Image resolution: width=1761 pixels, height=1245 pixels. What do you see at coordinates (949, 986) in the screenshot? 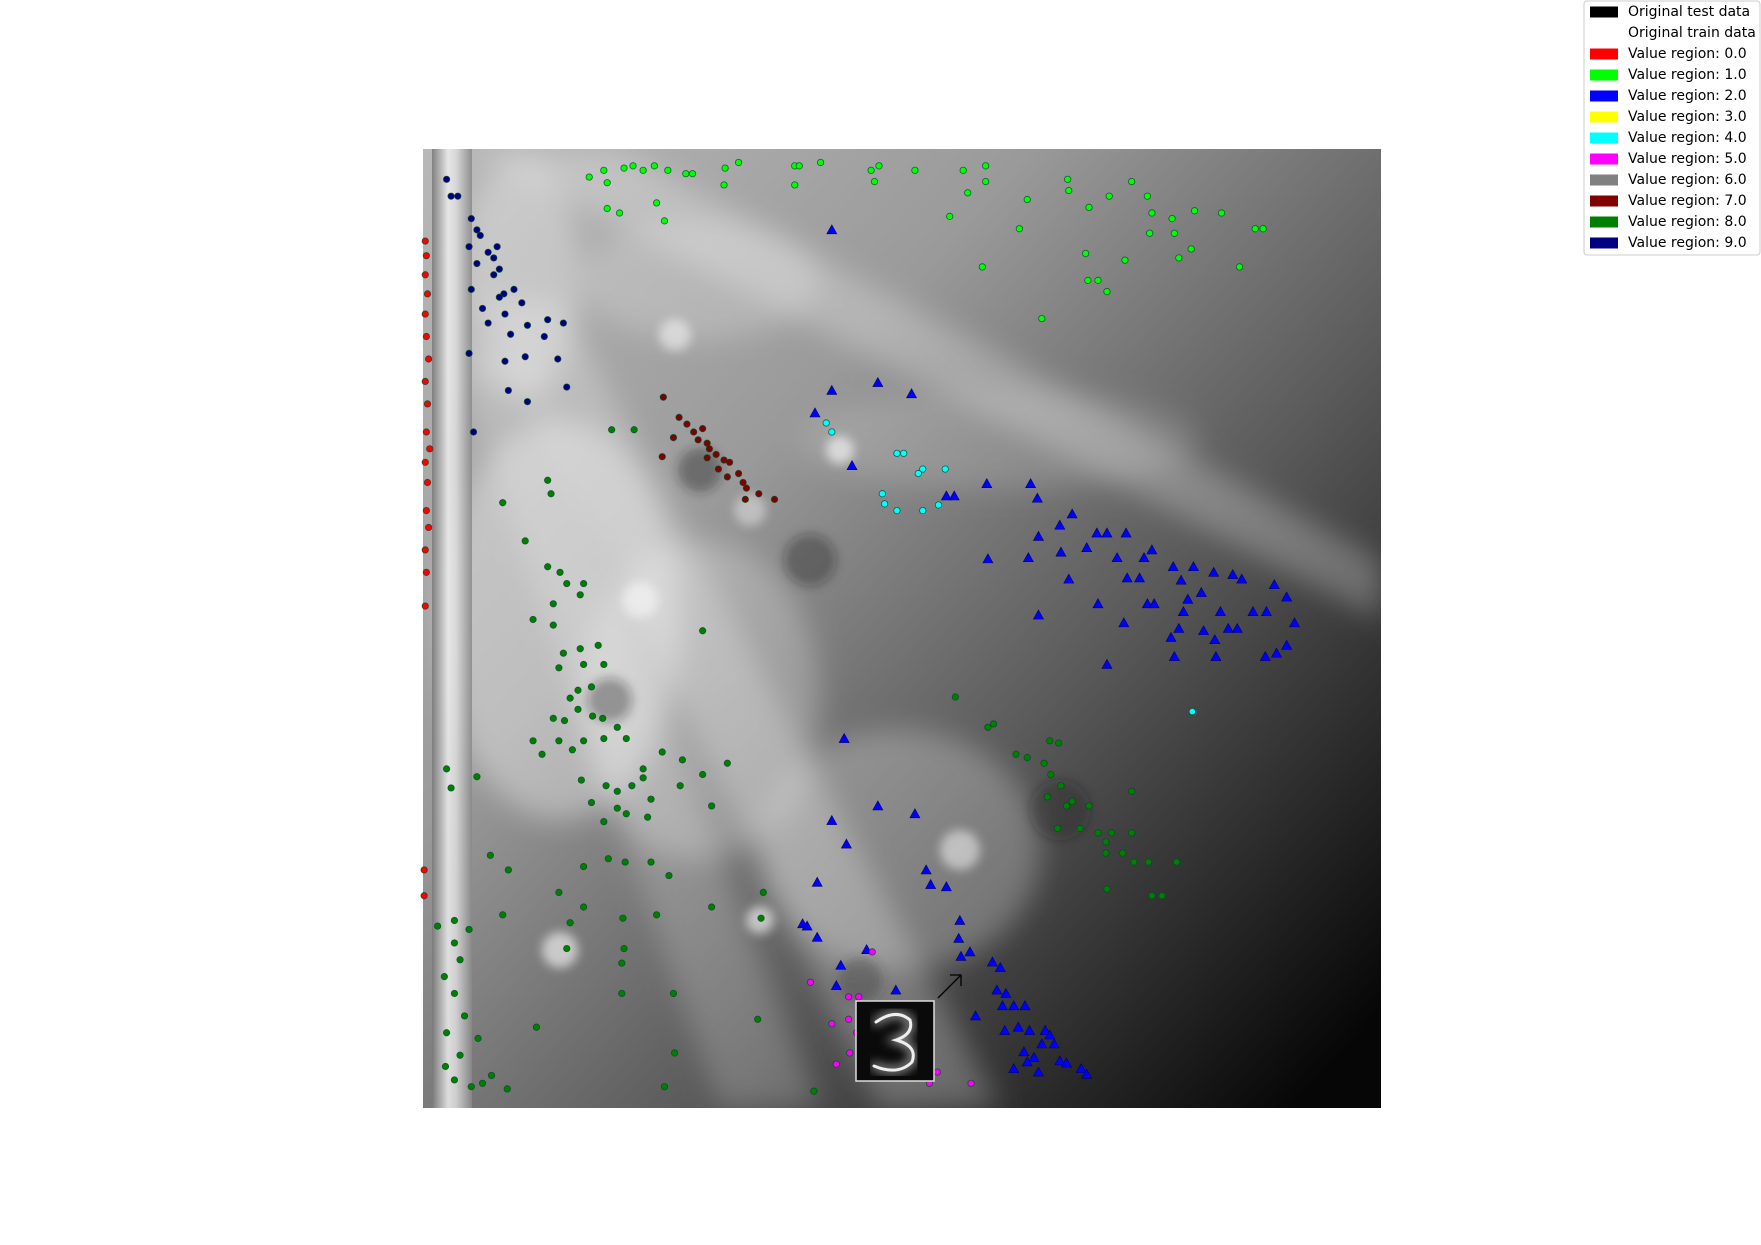
I see `inset-arrow` at bounding box center [949, 986].